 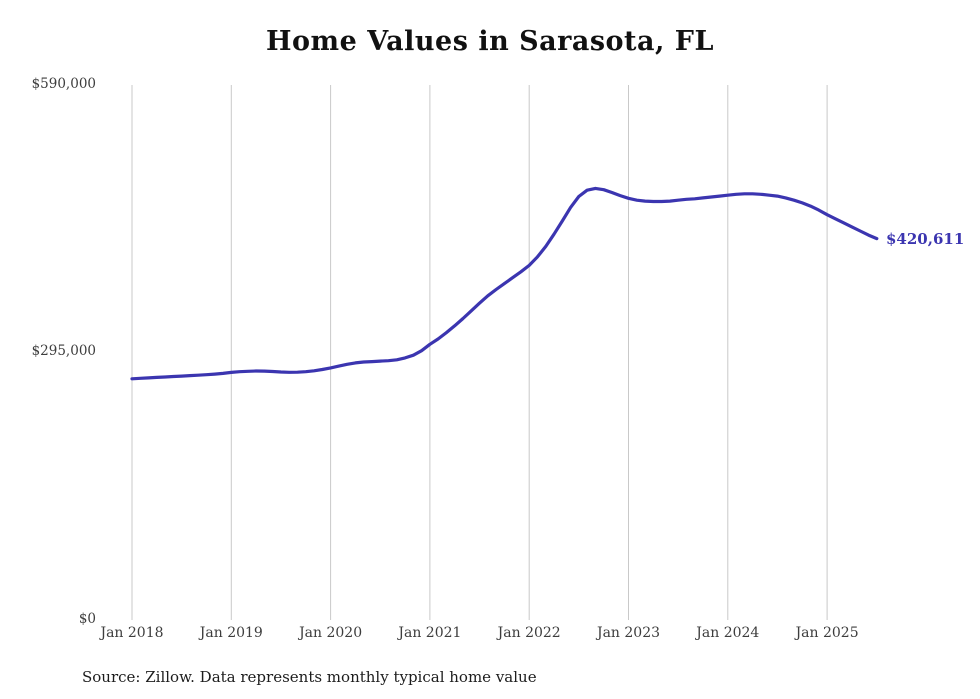 I want to click on x-axis-label: Jan 2019, so click(x=231, y=633).